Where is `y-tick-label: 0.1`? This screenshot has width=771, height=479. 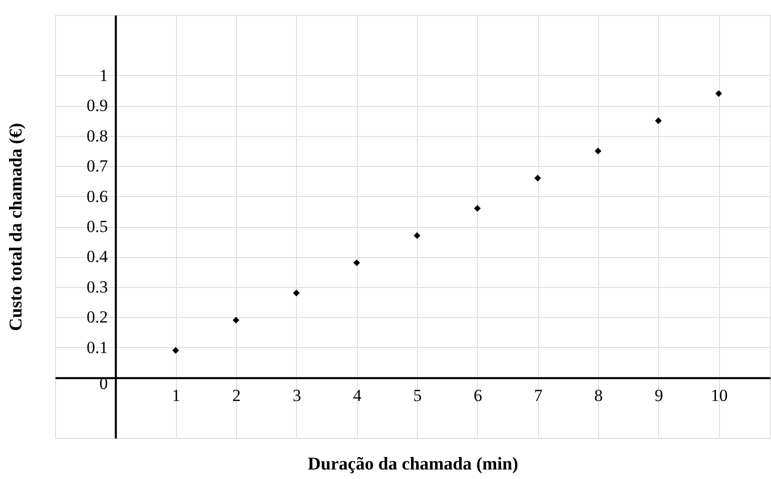
y-tick-label: 0.1 is located at coordinates (97, 347).